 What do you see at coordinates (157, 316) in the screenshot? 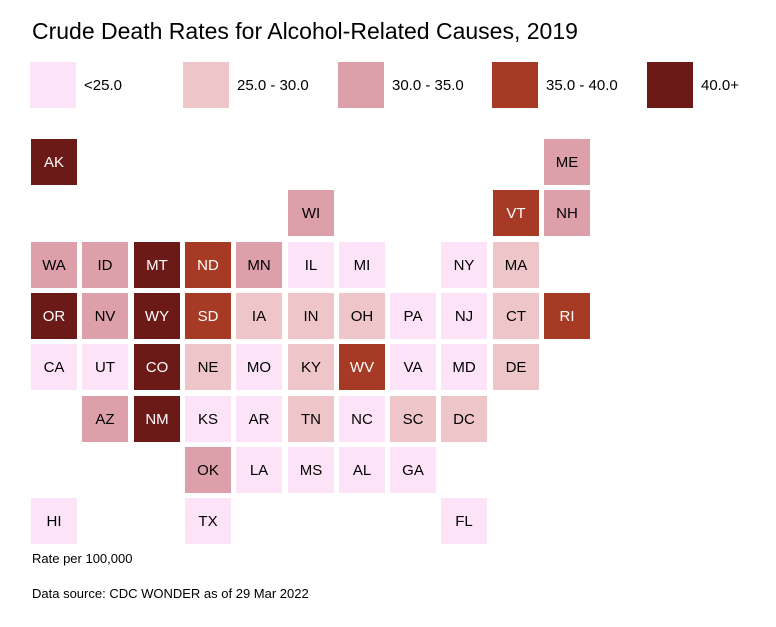
I see `state-tile-wy: WY` at bounding box center [157, 316].